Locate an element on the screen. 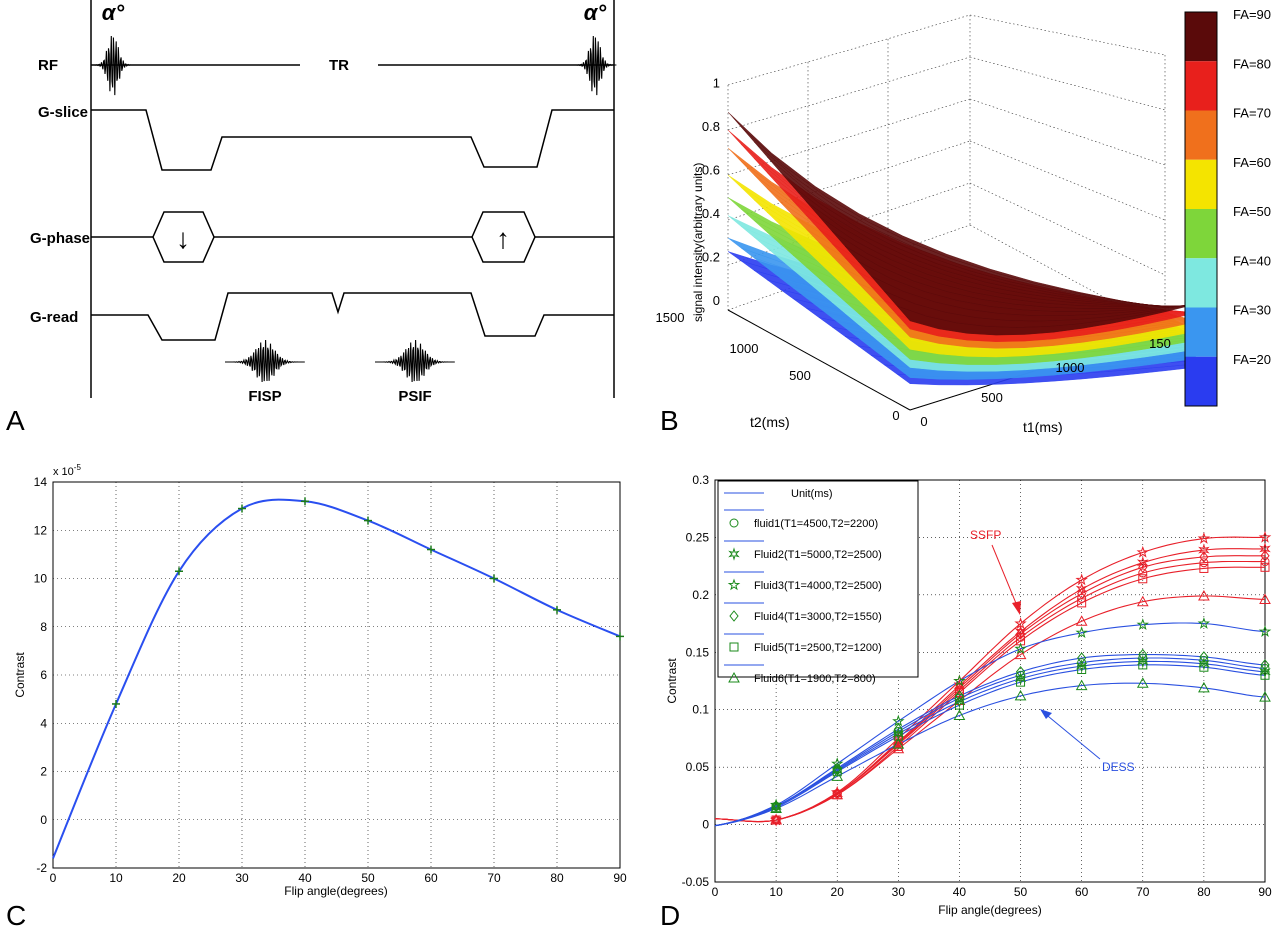 The image size is (1280, 932). z-tick-label: 0.4 is located at coordinates (711, 213).